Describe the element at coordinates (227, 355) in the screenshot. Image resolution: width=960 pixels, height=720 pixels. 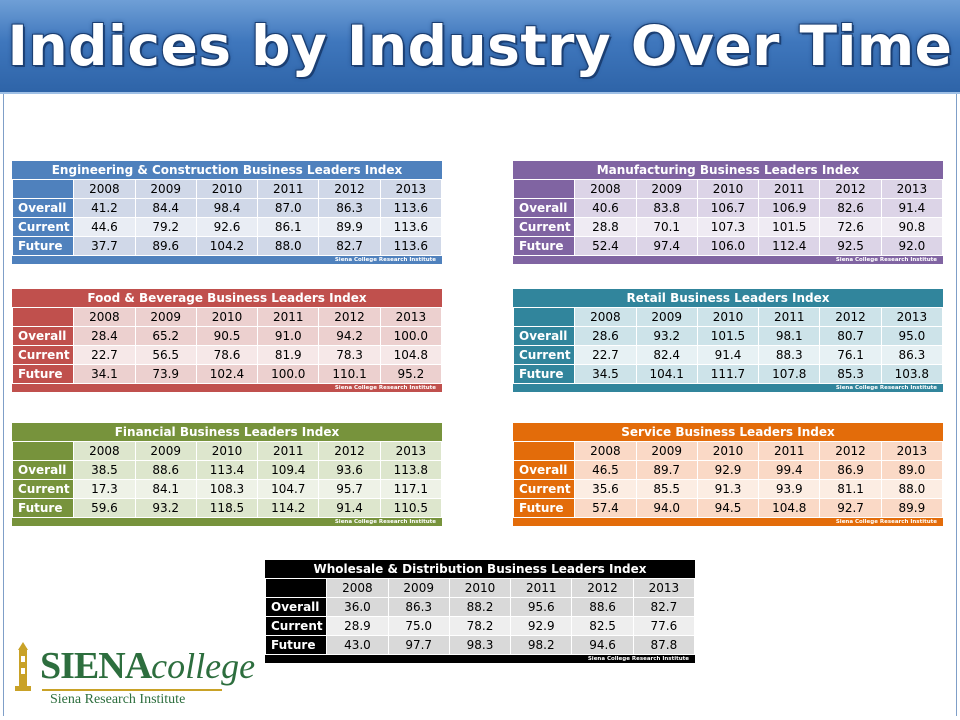
I see `table-row: Current 22.7 56.5 78.6 81.9 78.3 104.8` at that location.